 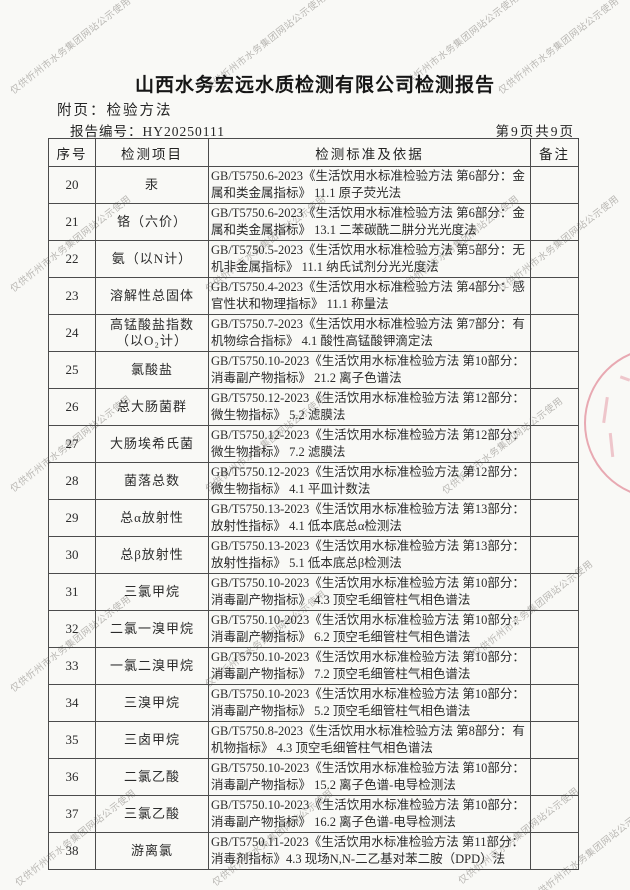 What do you see at coordinates (152, 814) in the screenshot?
I see `row-item-cell: 三氯乙酸` at bounding box center [152, 814].